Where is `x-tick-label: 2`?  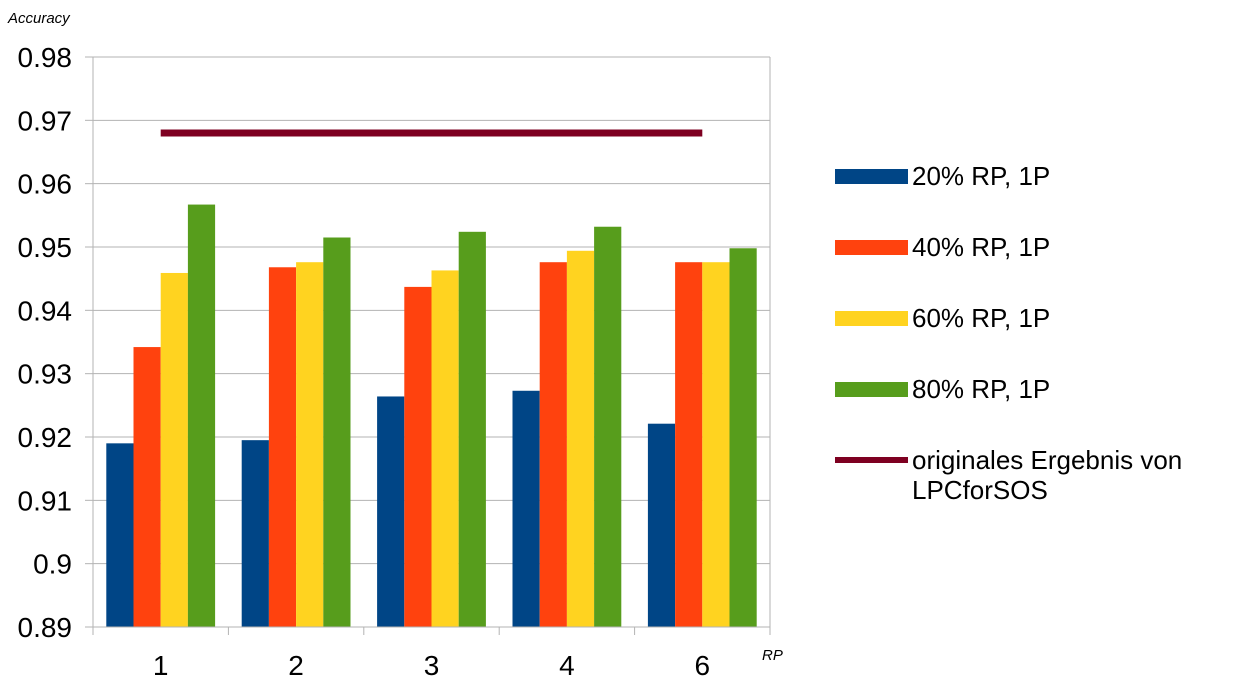
x-tick-label: 2 is located at coordinates (296, 665).